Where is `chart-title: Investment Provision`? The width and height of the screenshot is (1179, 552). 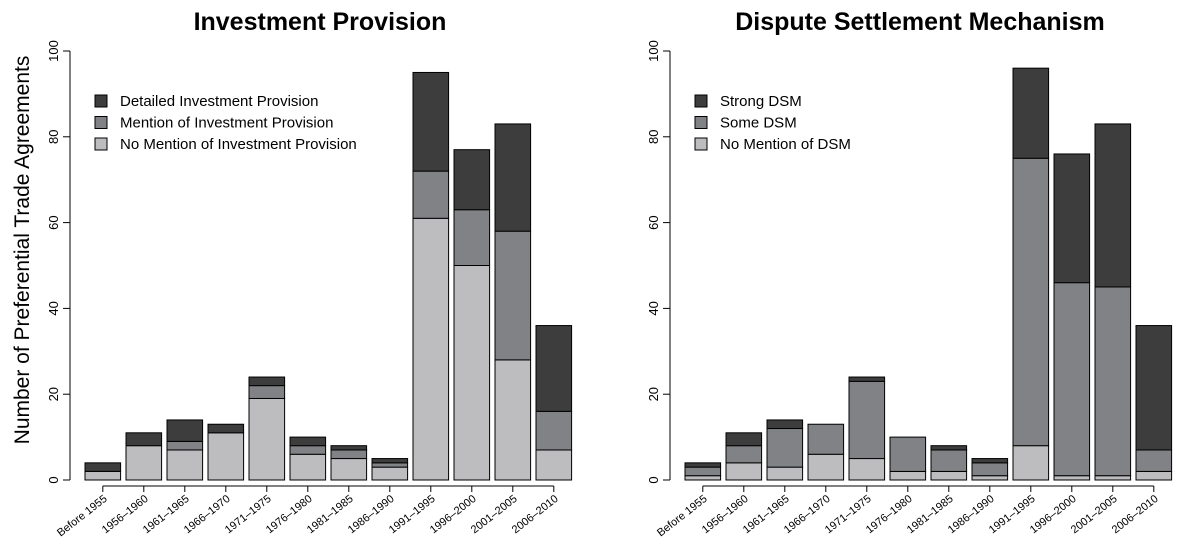 chart-title: Investment Provision is located at coordinates (320, 22).